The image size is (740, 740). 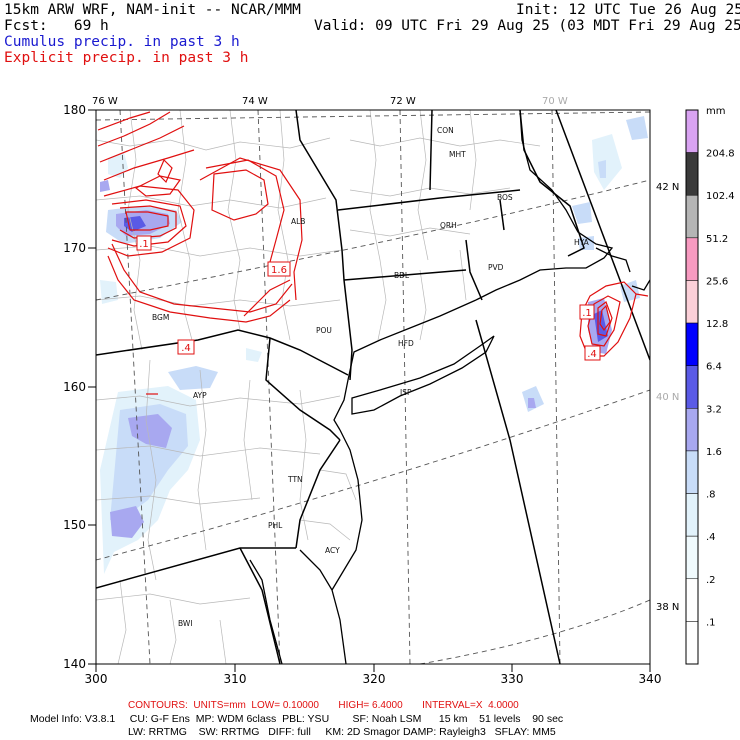 I want to click on x-tick-label: 300, so click(x=96, y=679).